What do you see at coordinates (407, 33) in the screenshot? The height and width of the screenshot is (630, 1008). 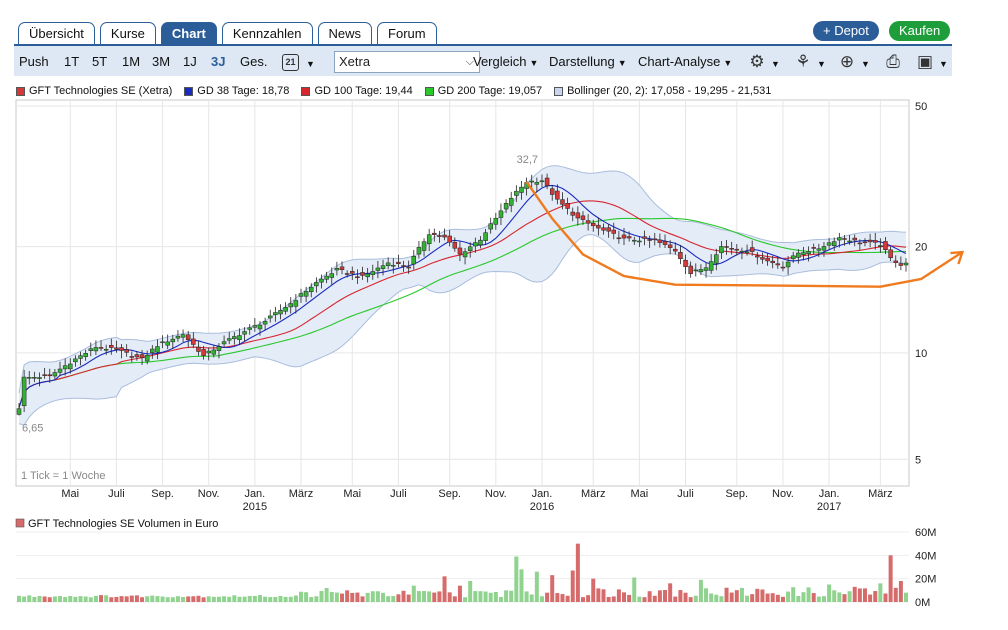 I see `tab-forum: Forum` at bounding box center [407, 33].